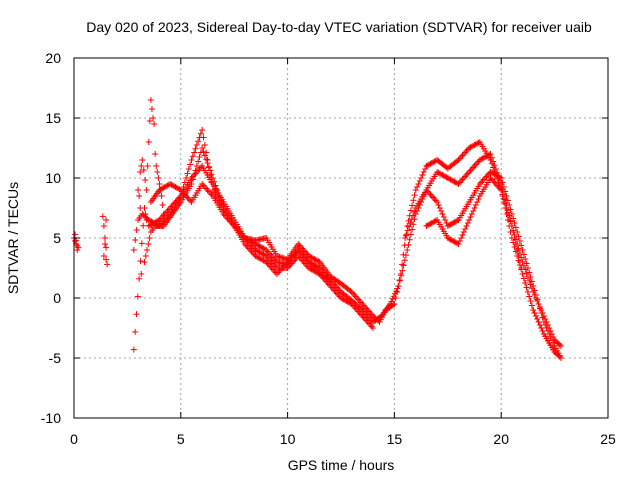 The image size is (640, 480). I want to click on y-axis-label: SDTVAR / TECUs, so click(13, 238).